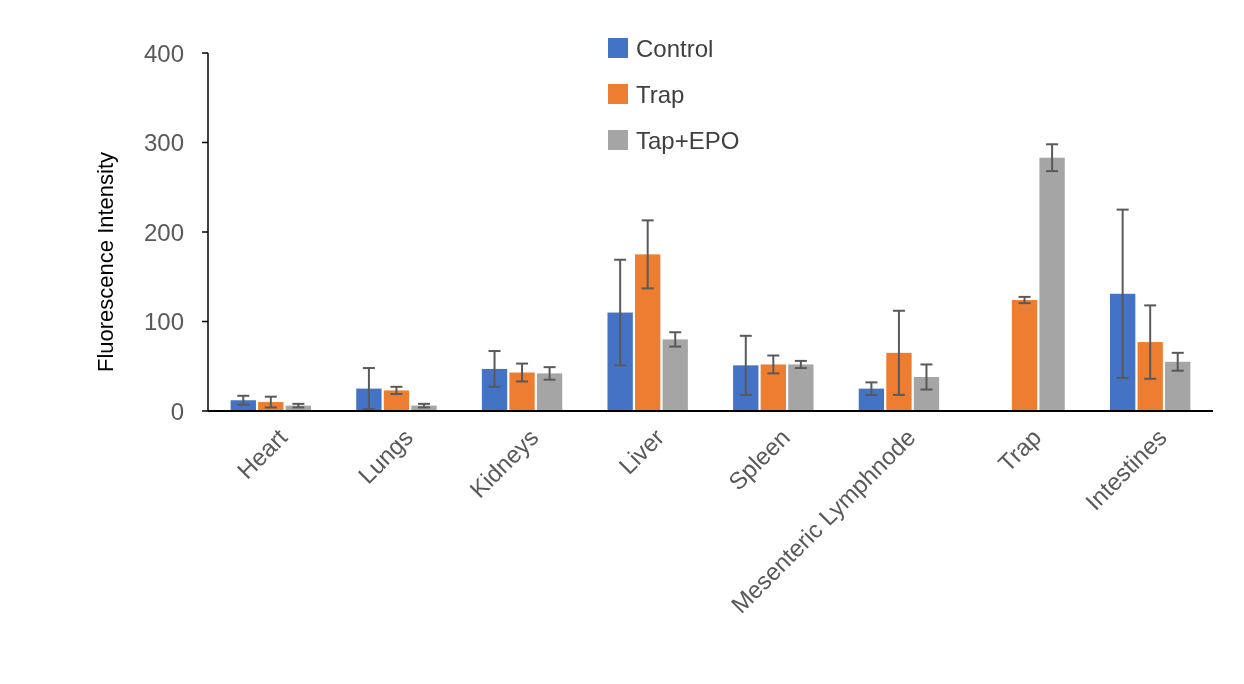  What do you see at coordinates (177, 411) in the screenshot?
I see `y-tick-label: 0` at bounding box center [177, 411].